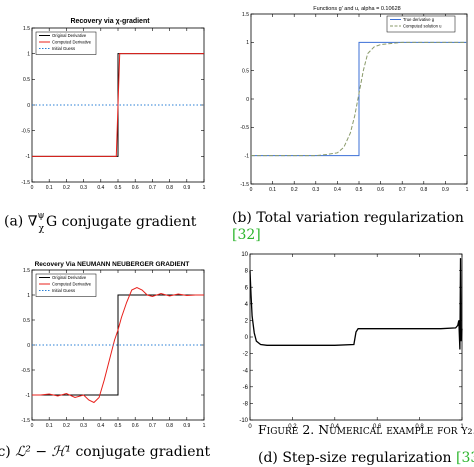 This screenshot has width=474, height=467. What do you see at coordinates (356, 9) in the screenshot?
I see `chart-b-title: Functions g' and u, alpha = 0.10628` at bounding box center [356, 9].